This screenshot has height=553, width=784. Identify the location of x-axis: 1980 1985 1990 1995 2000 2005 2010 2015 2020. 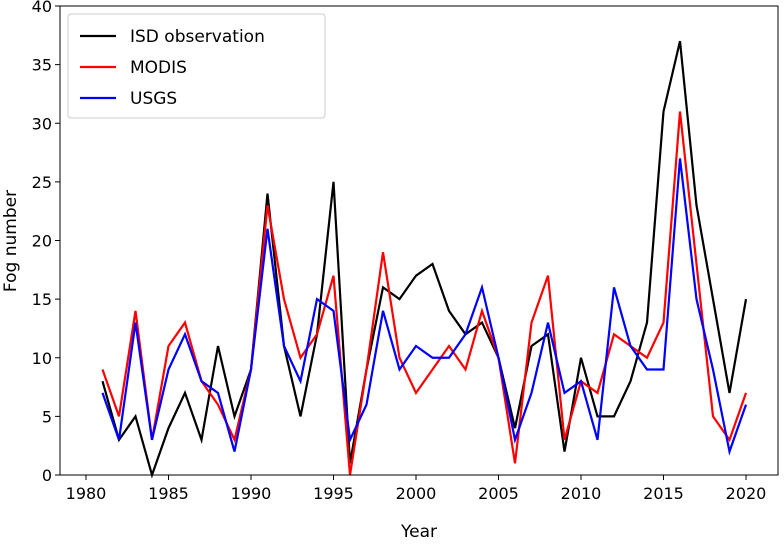
(416, 489).